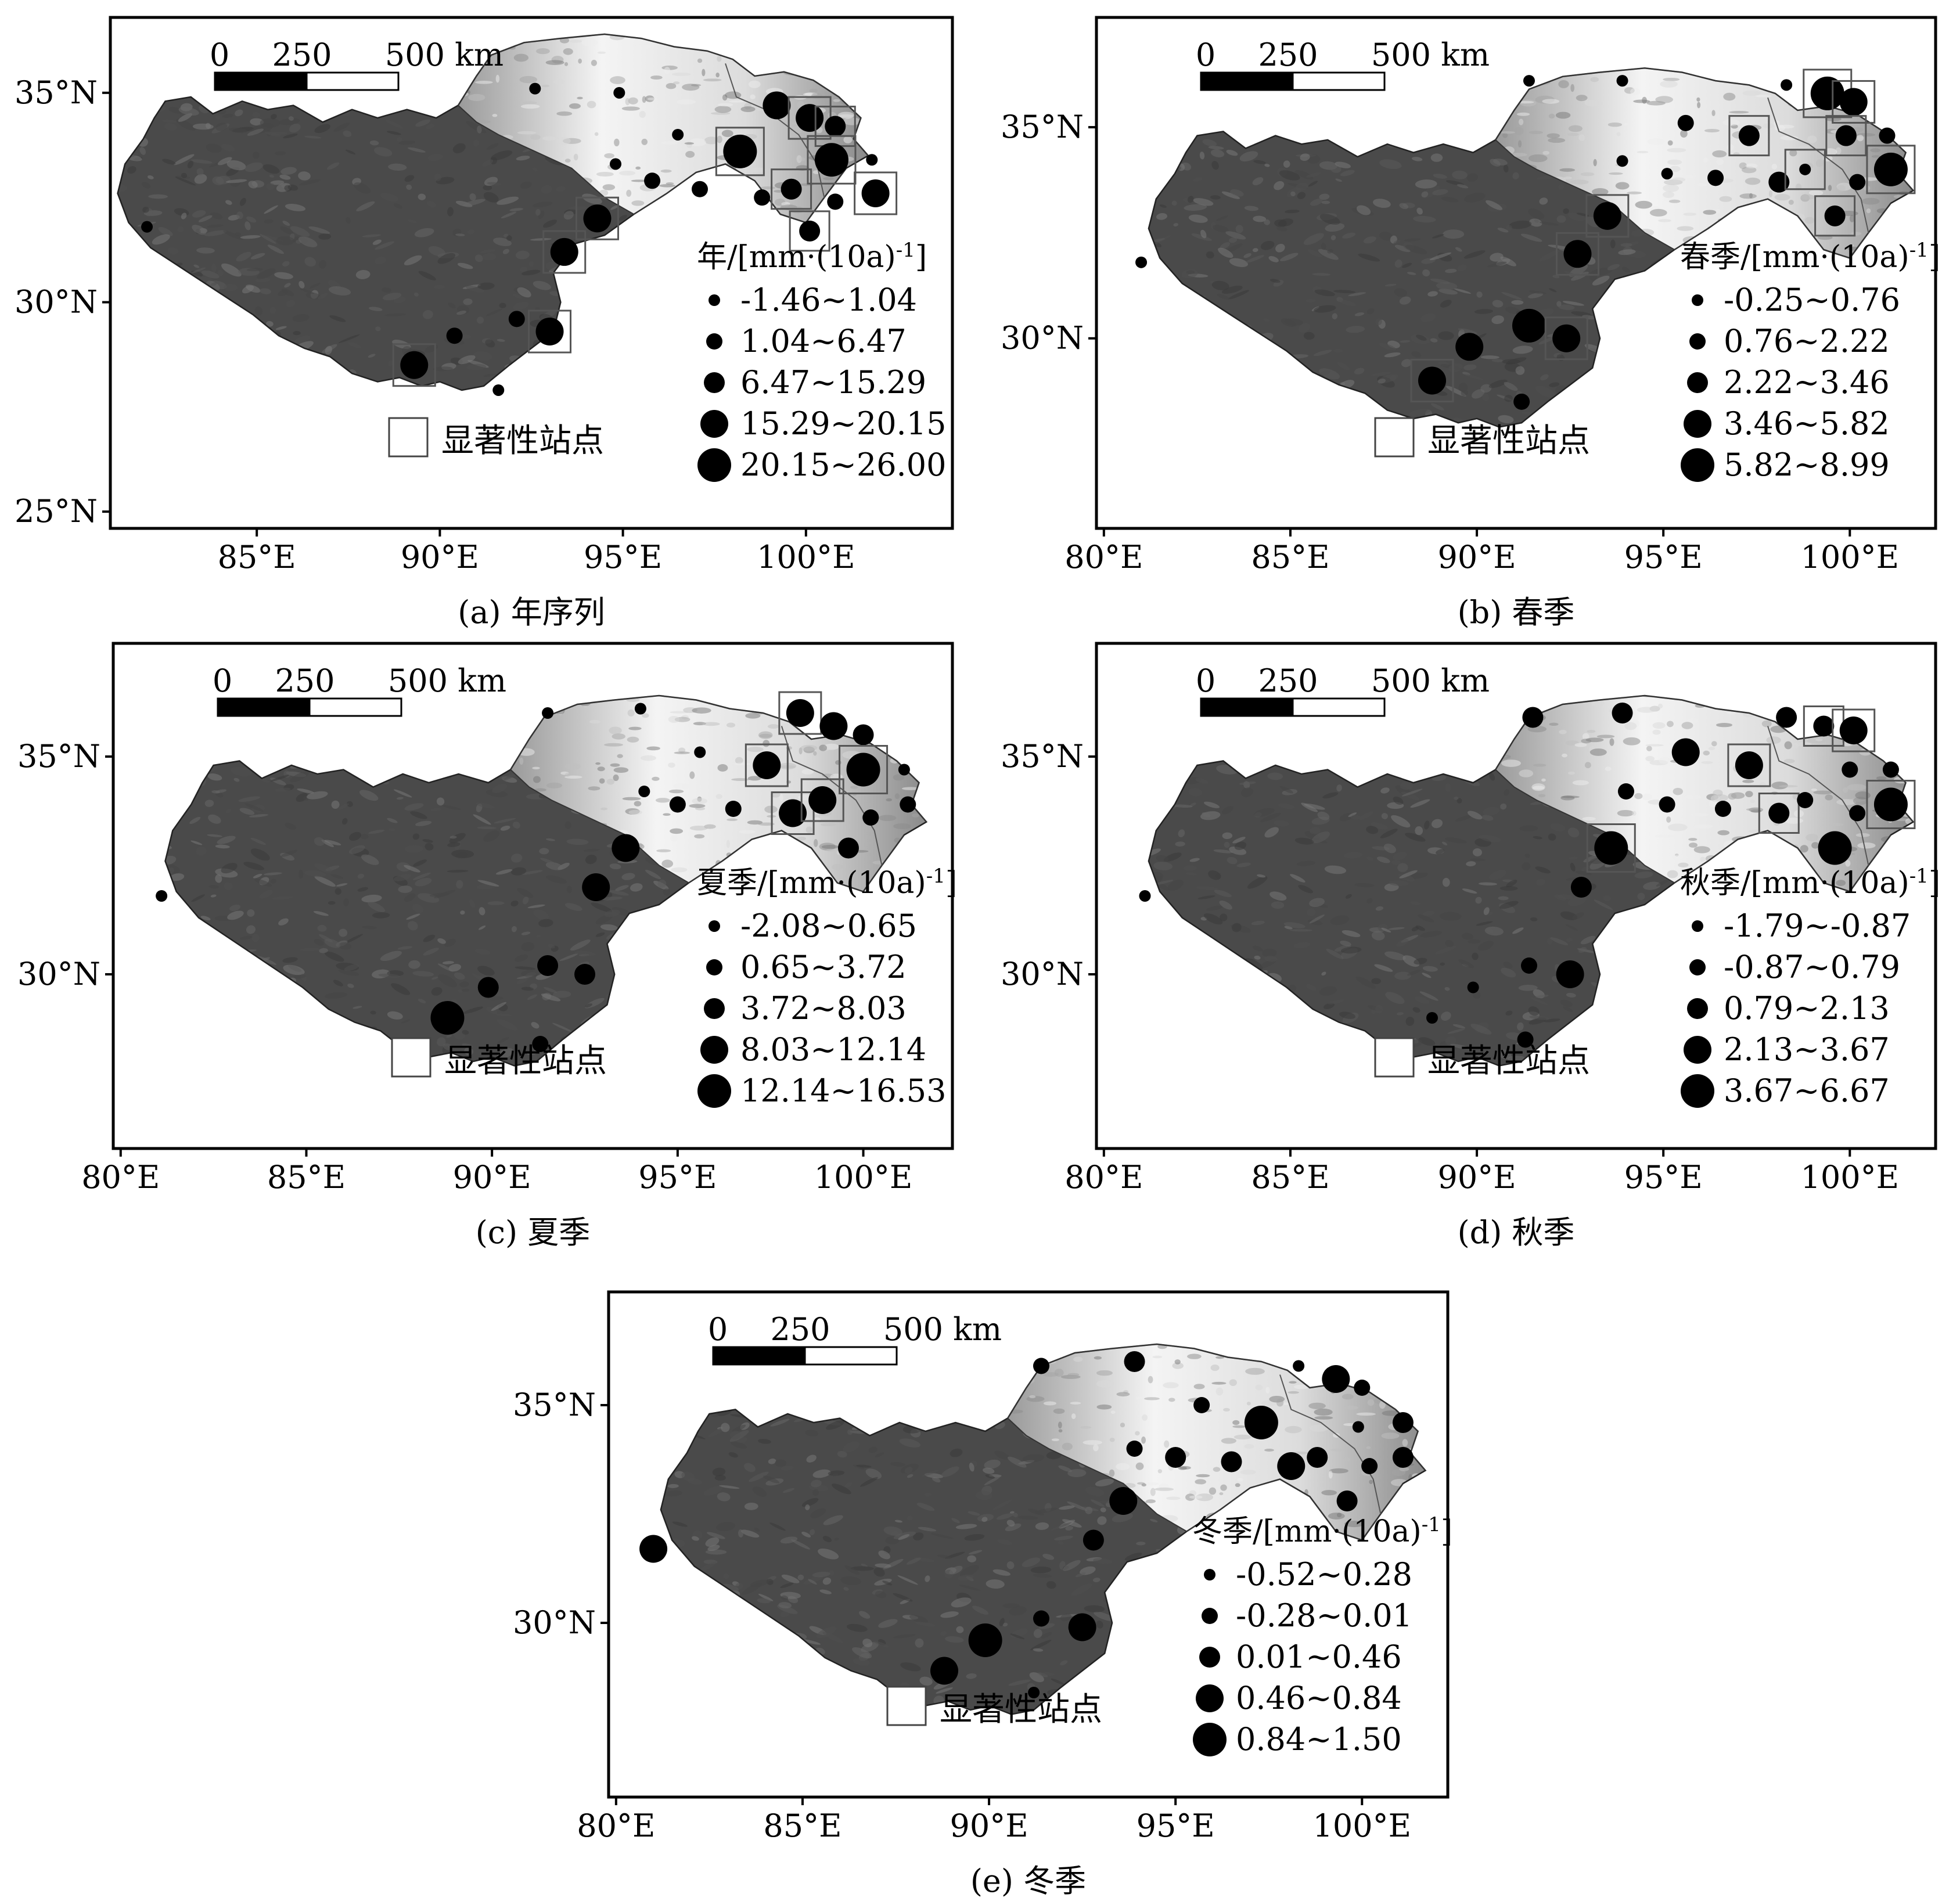 This screenshot has height=1901, width=1960. What do you see at coordinates (823, 1008) in the screenshot?
I see `legend-class-label: 3.72~8.03` at bounding box center [823, 1008].